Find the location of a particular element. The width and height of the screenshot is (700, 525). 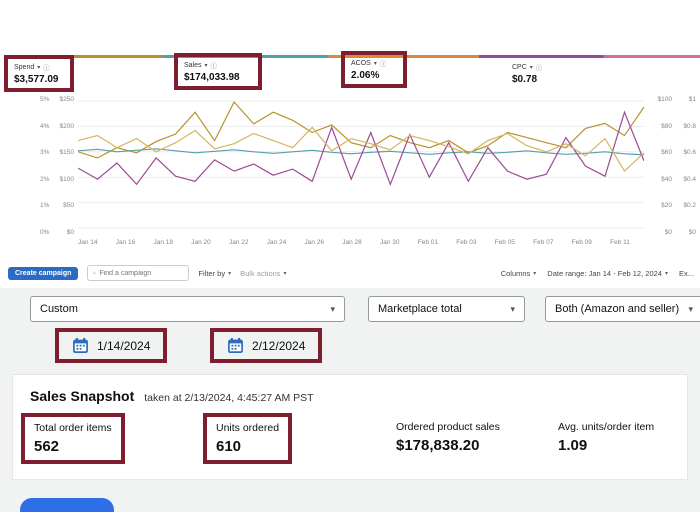

metric-label: Spend is located at coordinates (24, 67).